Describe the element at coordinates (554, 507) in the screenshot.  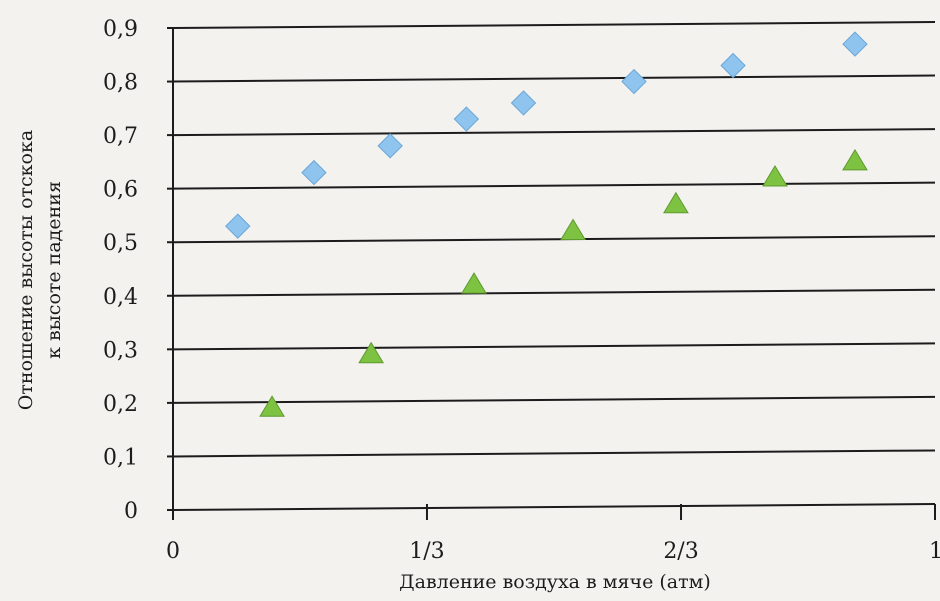
I see `x-axis-line` at that location.